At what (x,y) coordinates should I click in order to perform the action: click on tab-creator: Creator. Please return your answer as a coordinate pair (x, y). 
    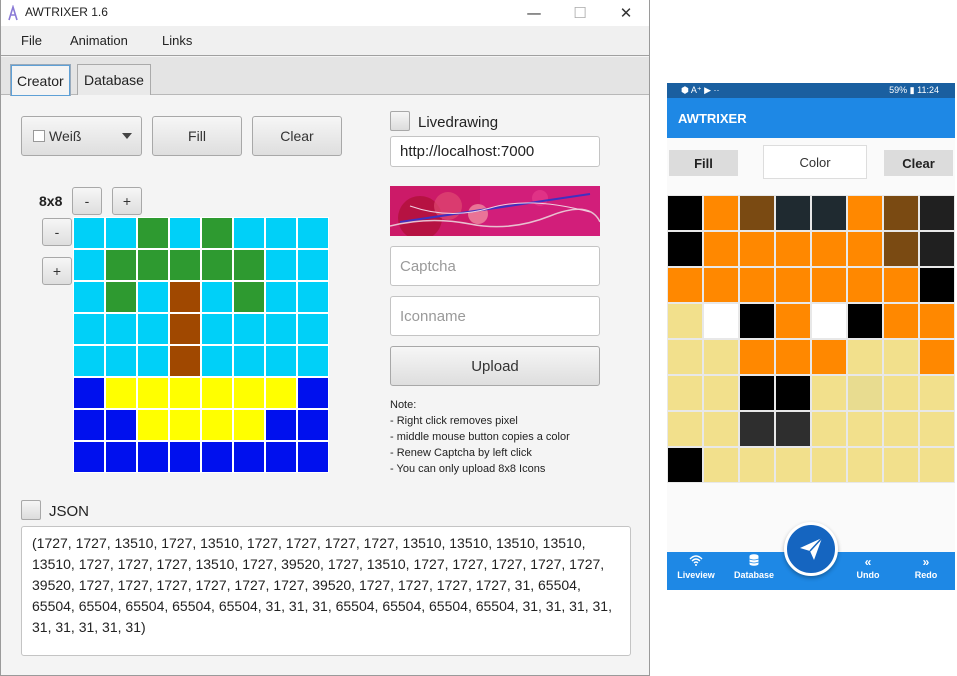
    Looking at the image, I should click on (40, 80).